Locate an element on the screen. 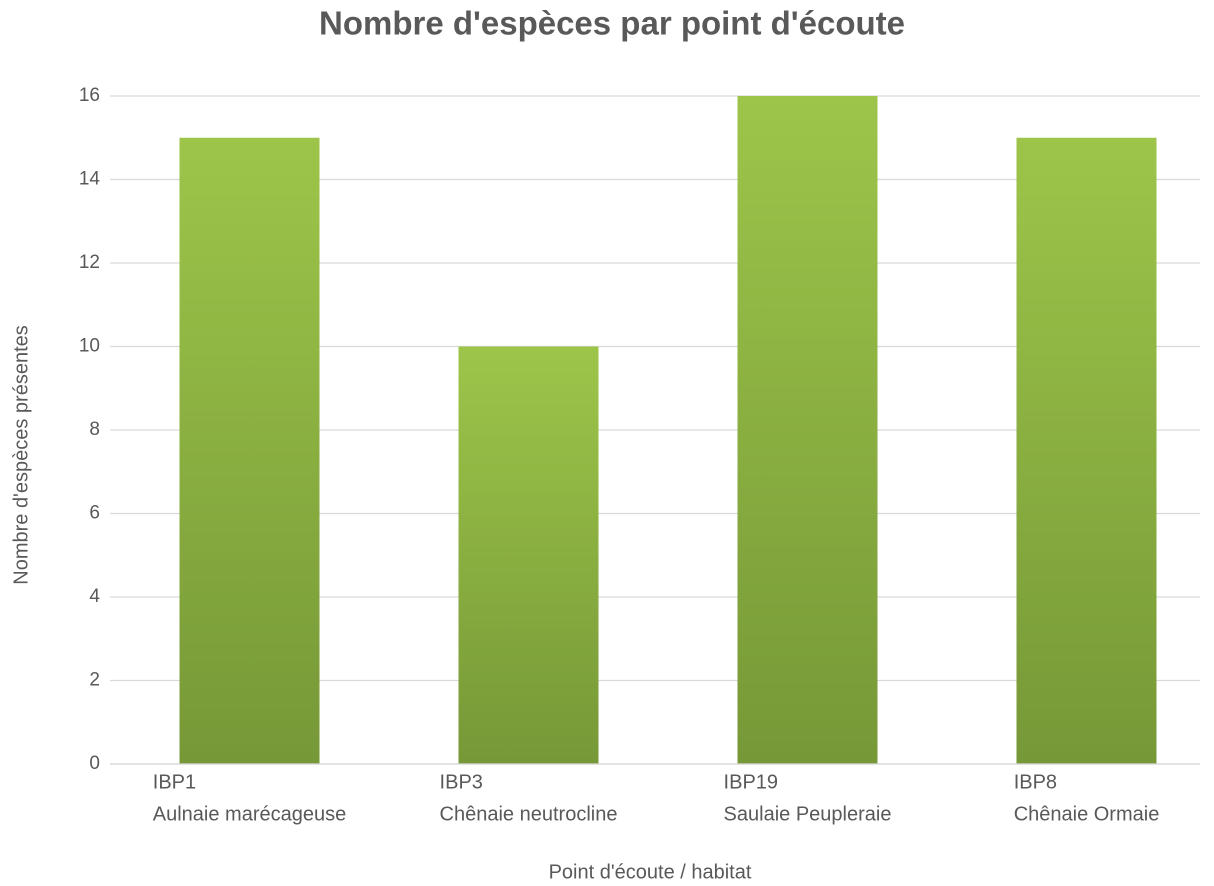 This screenshot has width=1214, height=886. y-tick-label: 14 is located at coordinates (90, 179).